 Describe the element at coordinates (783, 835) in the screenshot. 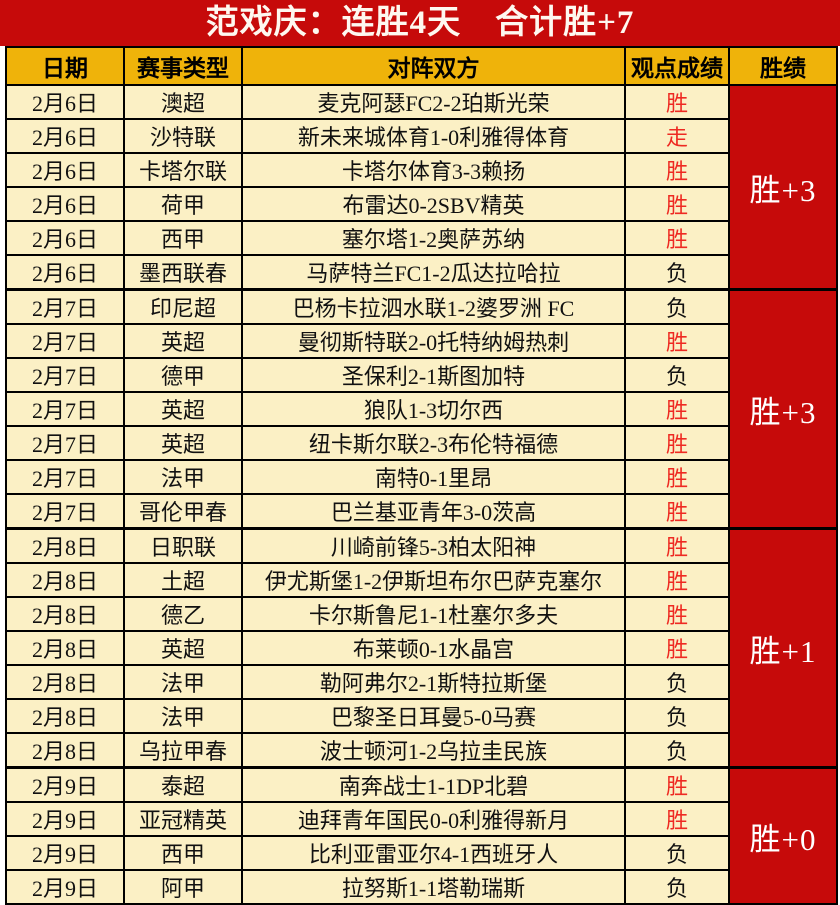

I see `streak-cell: 胜+0` at that location.